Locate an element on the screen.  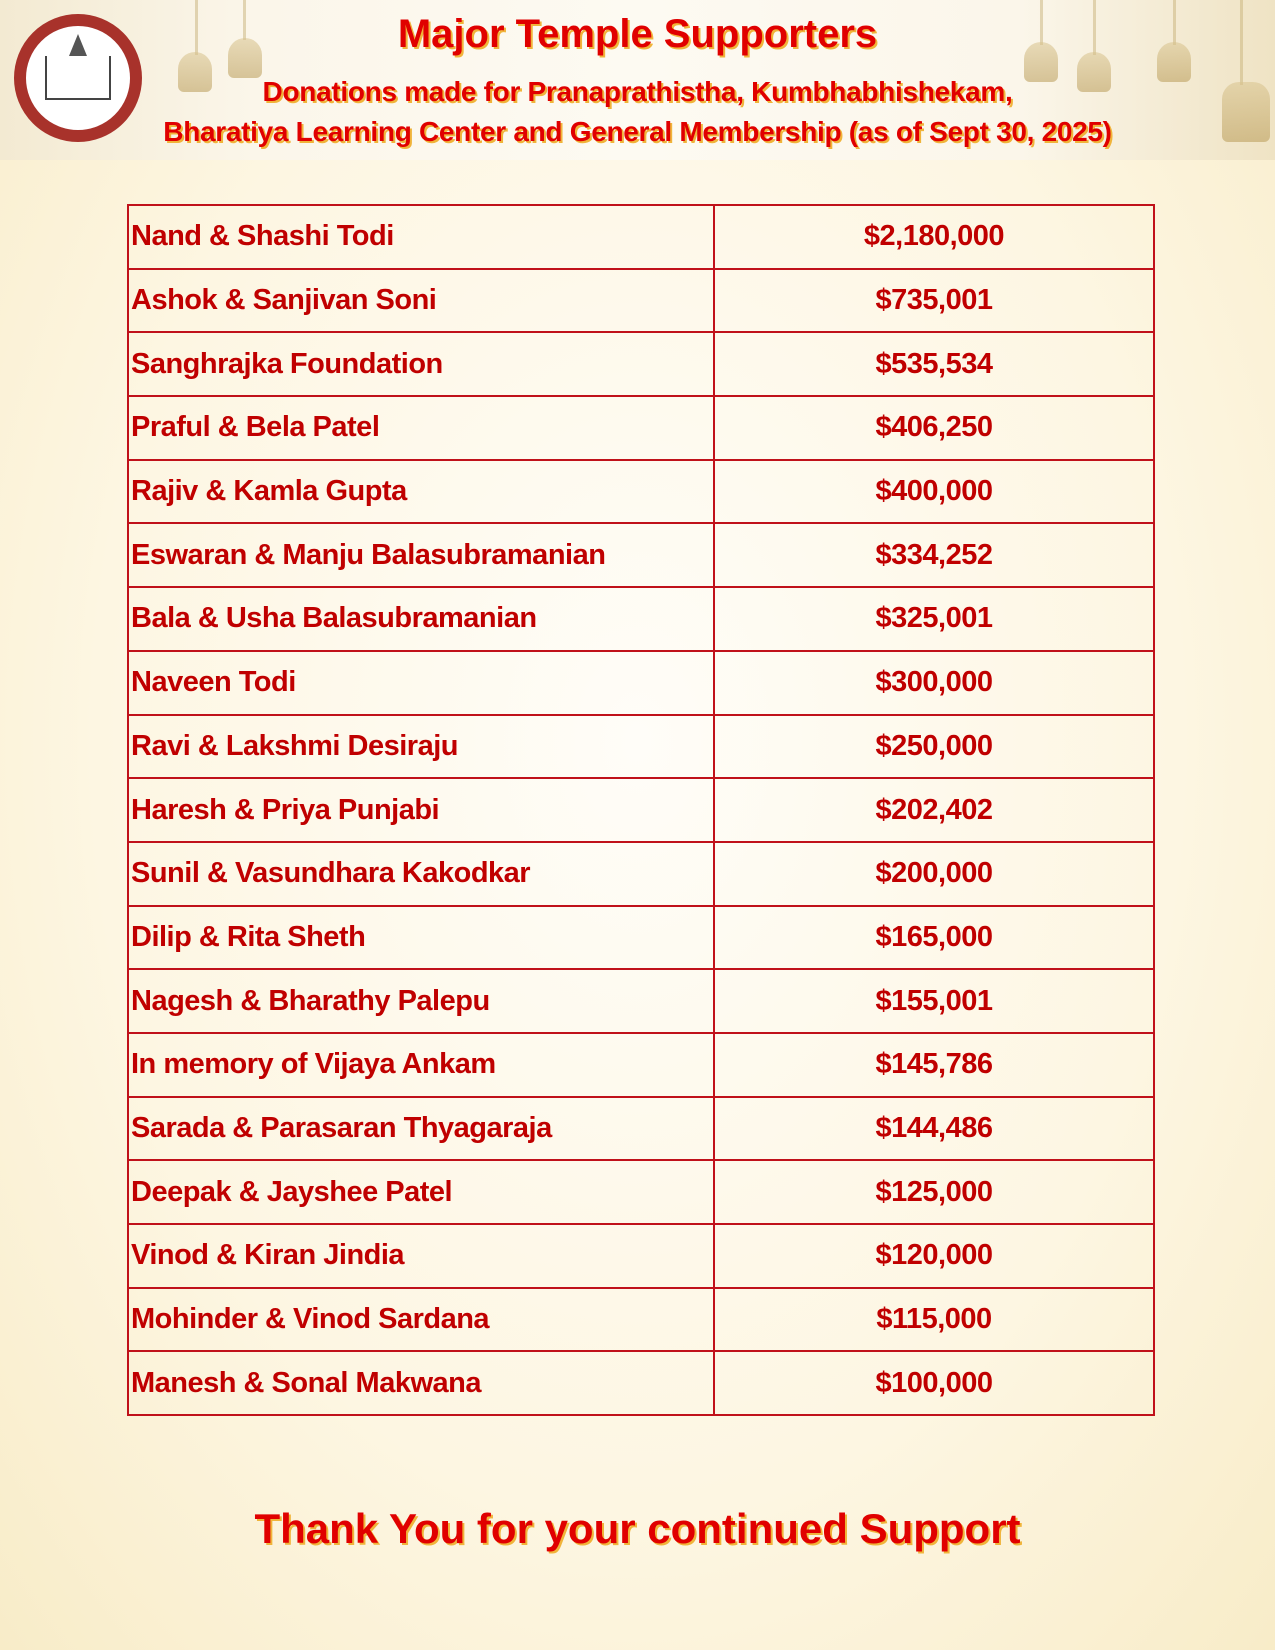
donor-name: Sanghrajka Foundation is located at coordinates (421, 364).